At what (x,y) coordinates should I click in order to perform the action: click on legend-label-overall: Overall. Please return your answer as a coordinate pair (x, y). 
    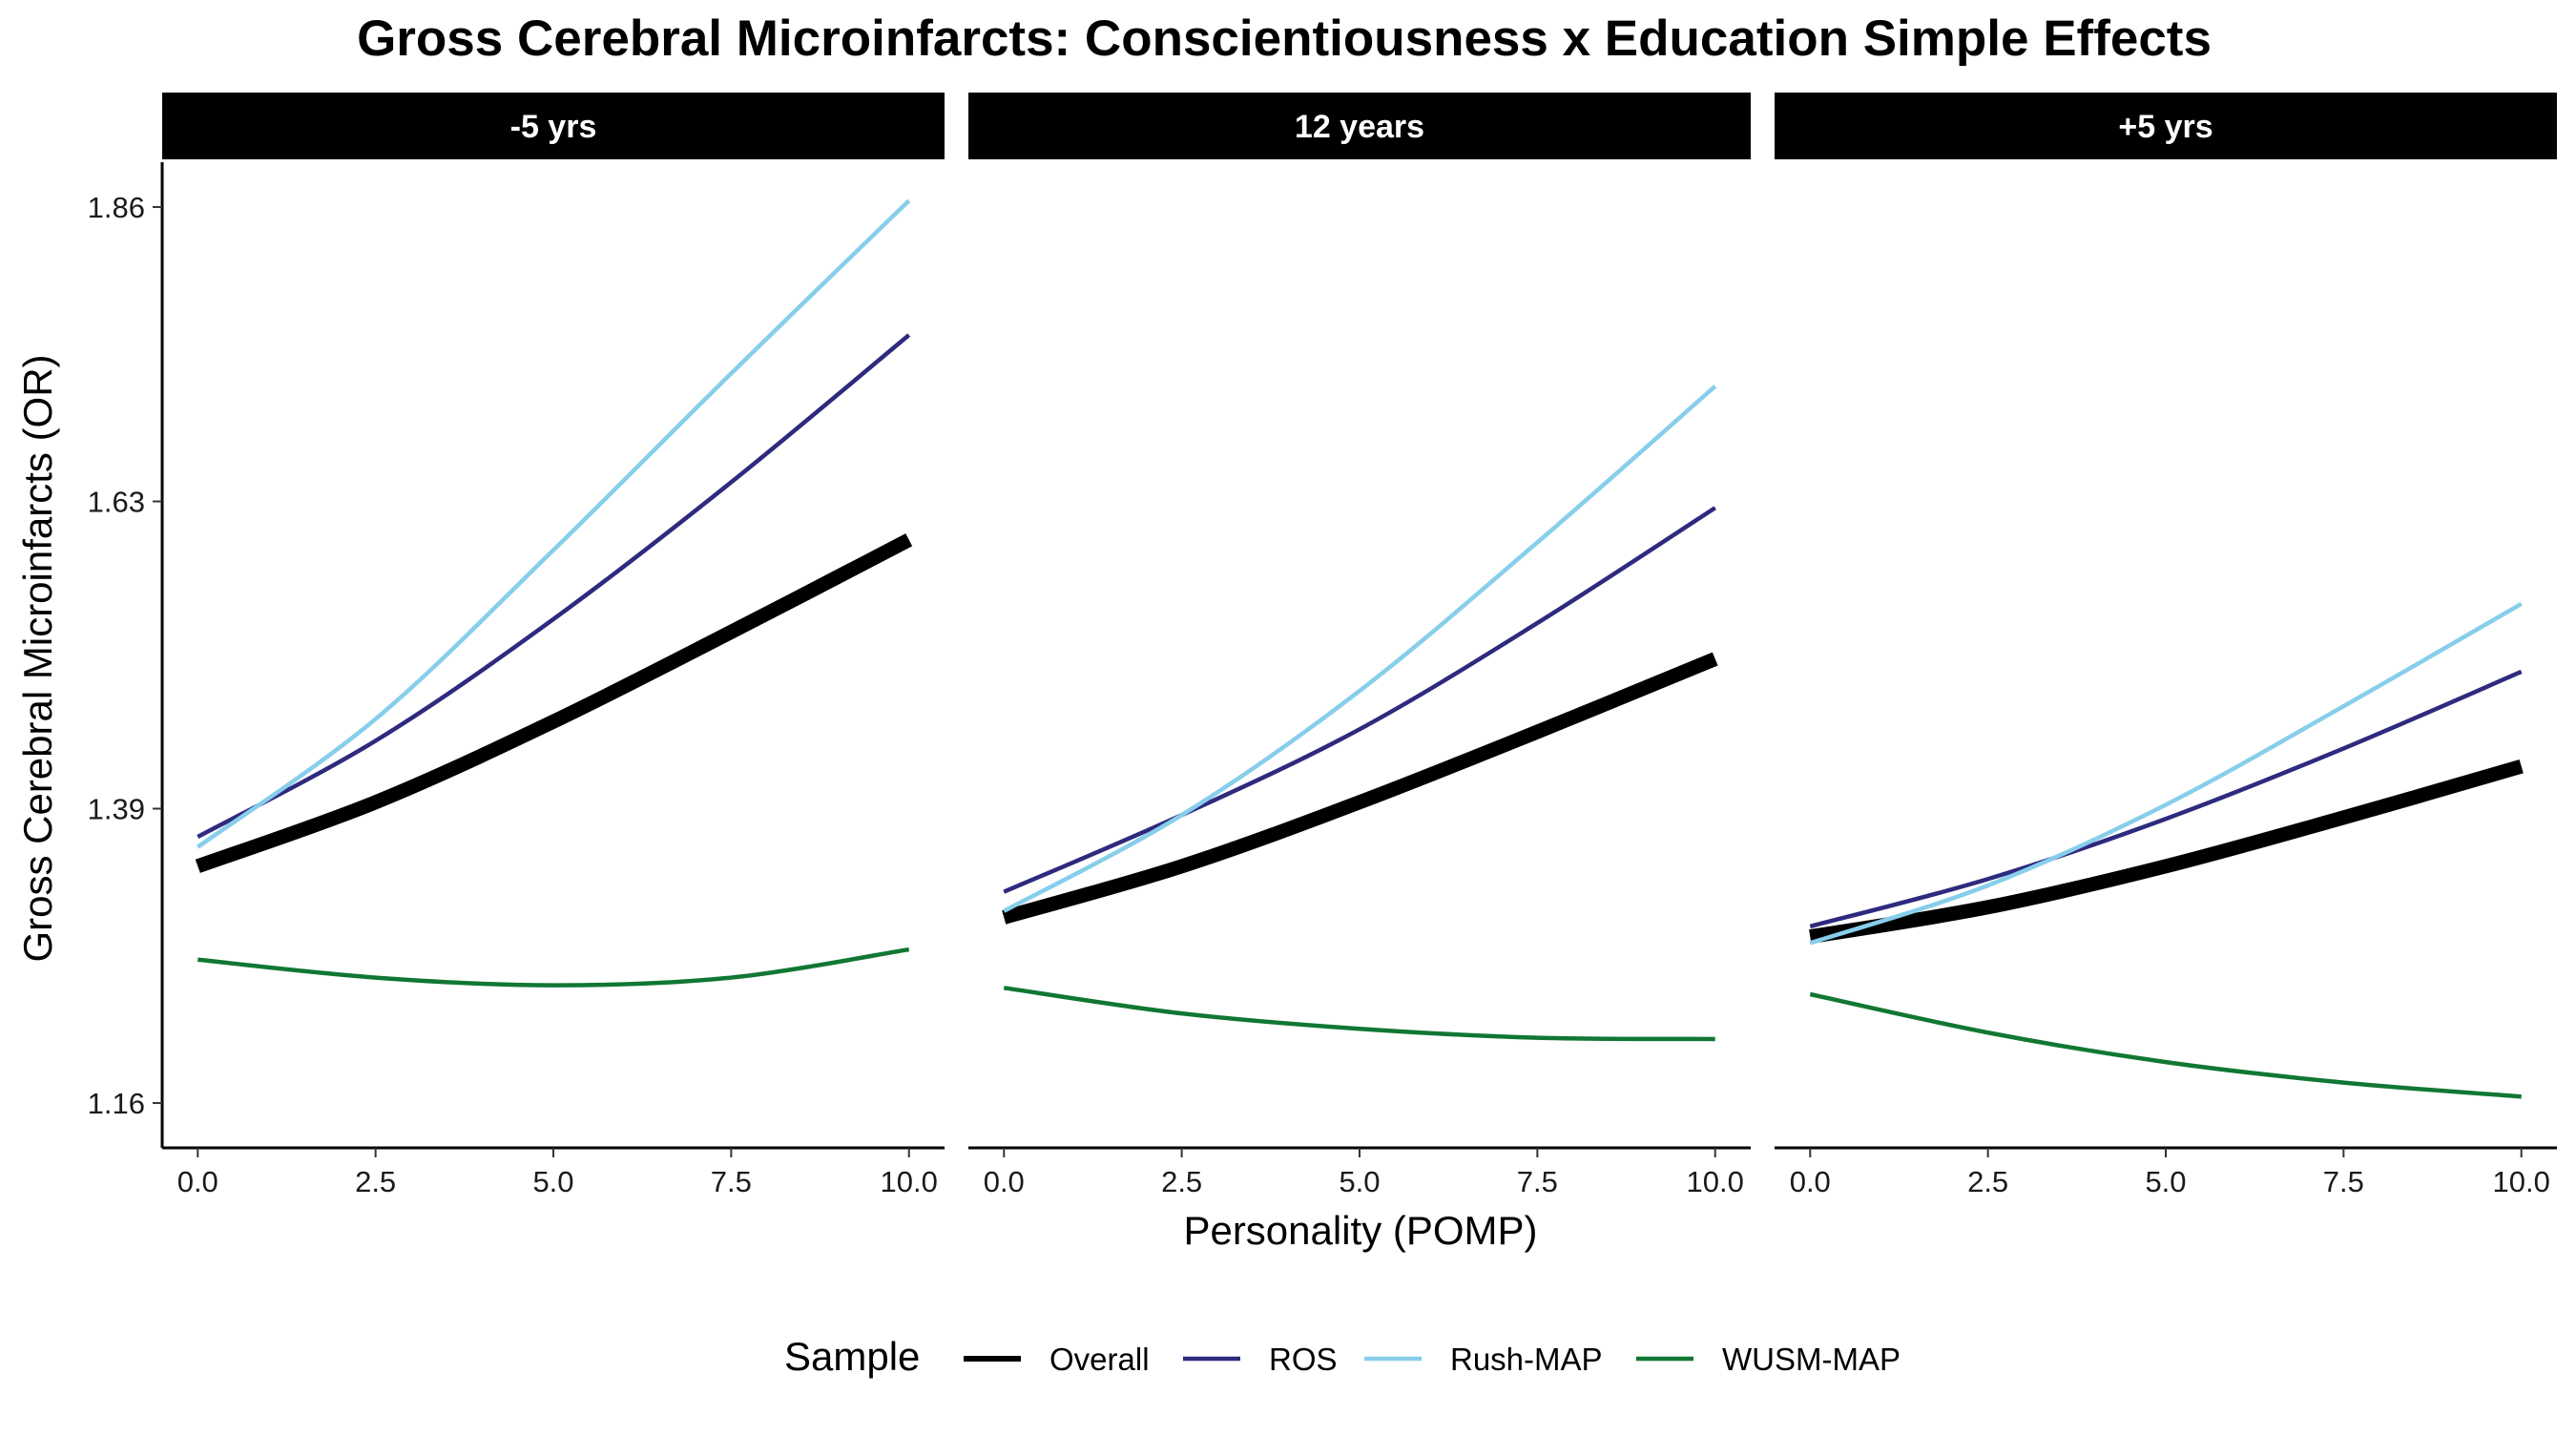
    Looking at the image, I should click on (1099, 1359).